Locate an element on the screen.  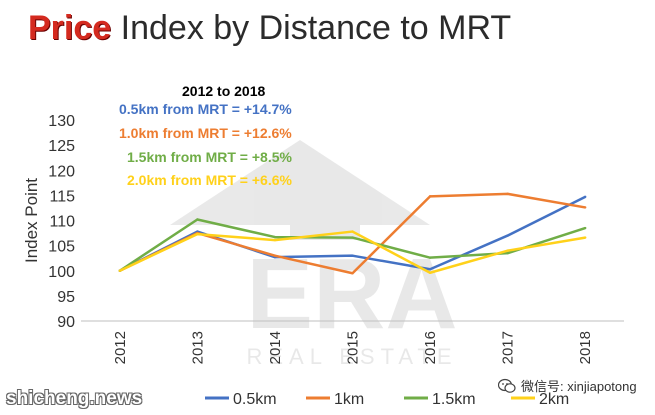
title-rest: Index by Distance to MRT is located at coordinates (316, 28).